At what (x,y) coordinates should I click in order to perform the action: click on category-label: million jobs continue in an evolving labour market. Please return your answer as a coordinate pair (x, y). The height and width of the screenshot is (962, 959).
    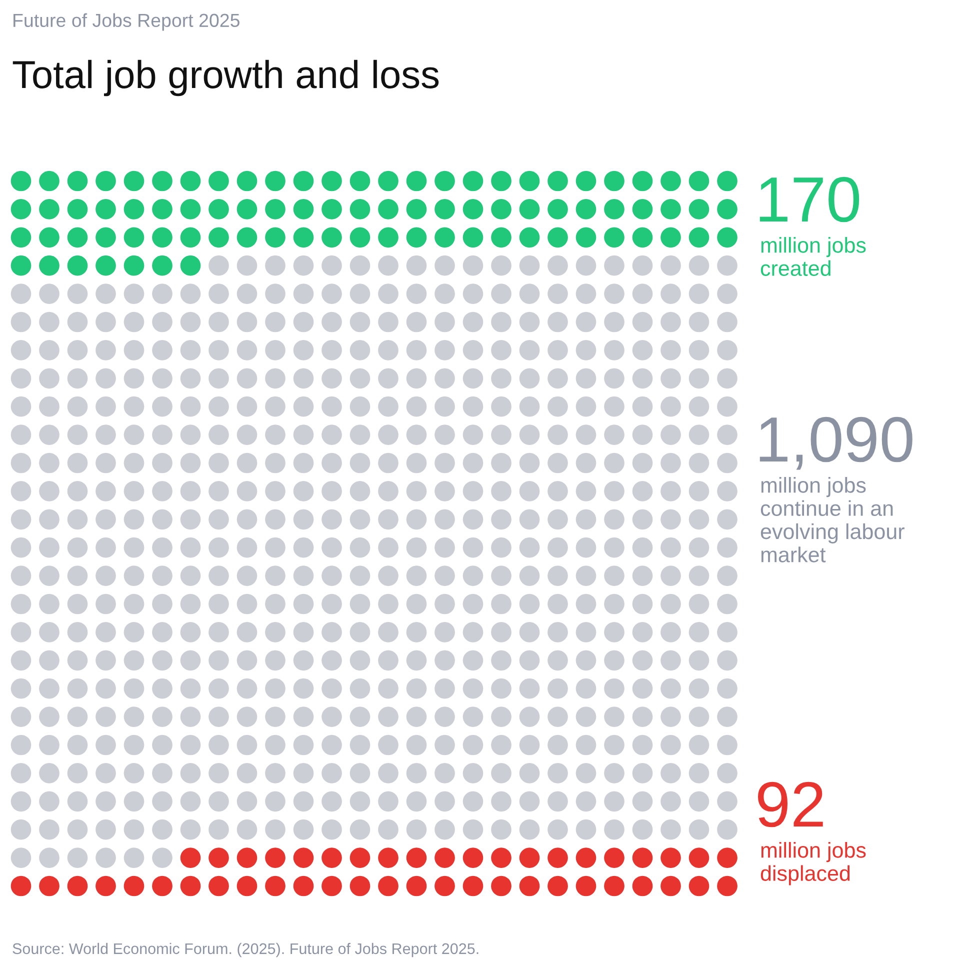
    Looking at the image, I should click on (832, 519).